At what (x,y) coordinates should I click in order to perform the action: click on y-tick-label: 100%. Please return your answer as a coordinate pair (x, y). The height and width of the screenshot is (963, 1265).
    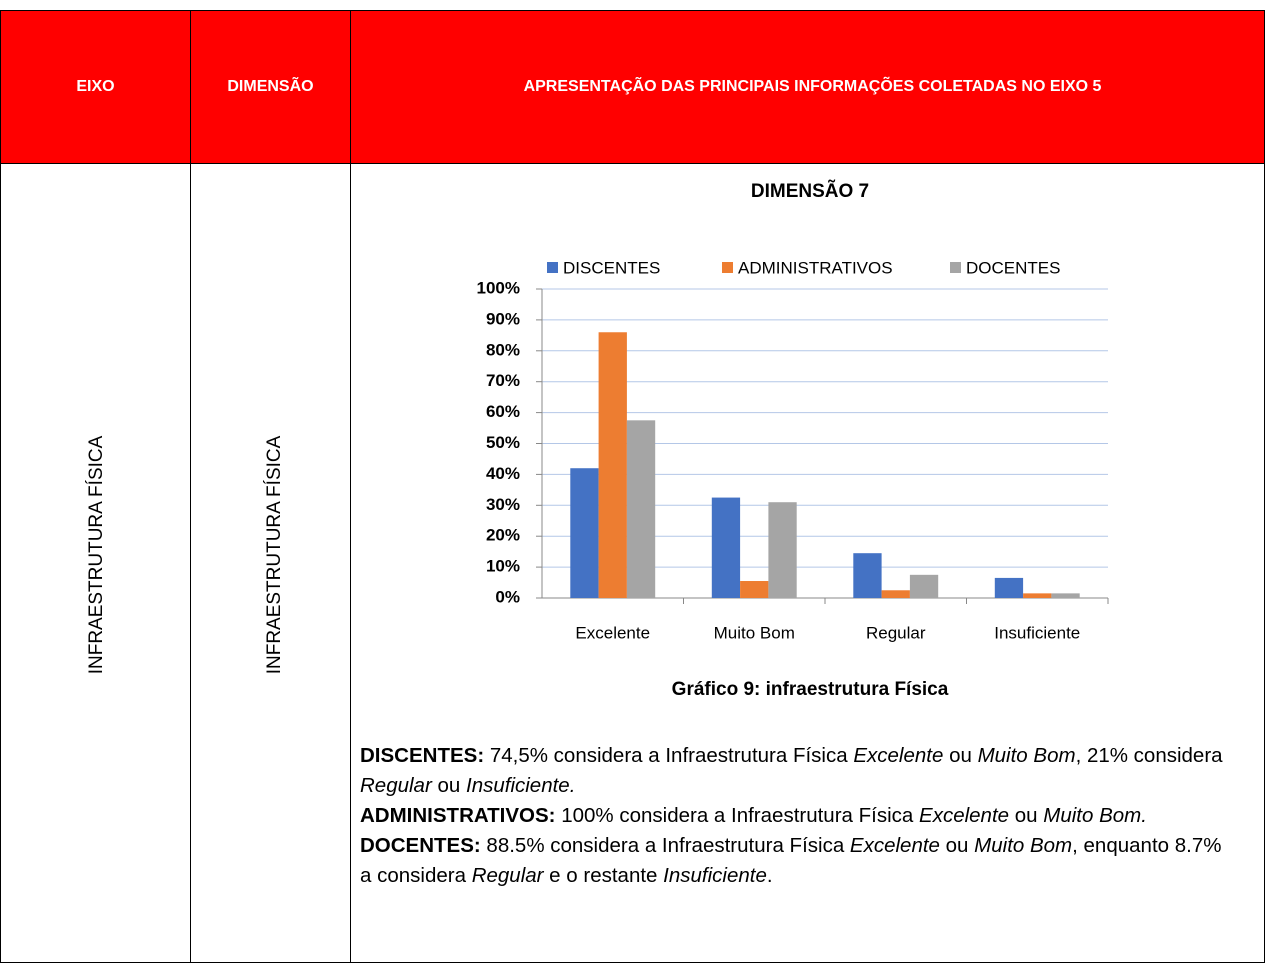
    Looking at the image, I should click on (498, 287).